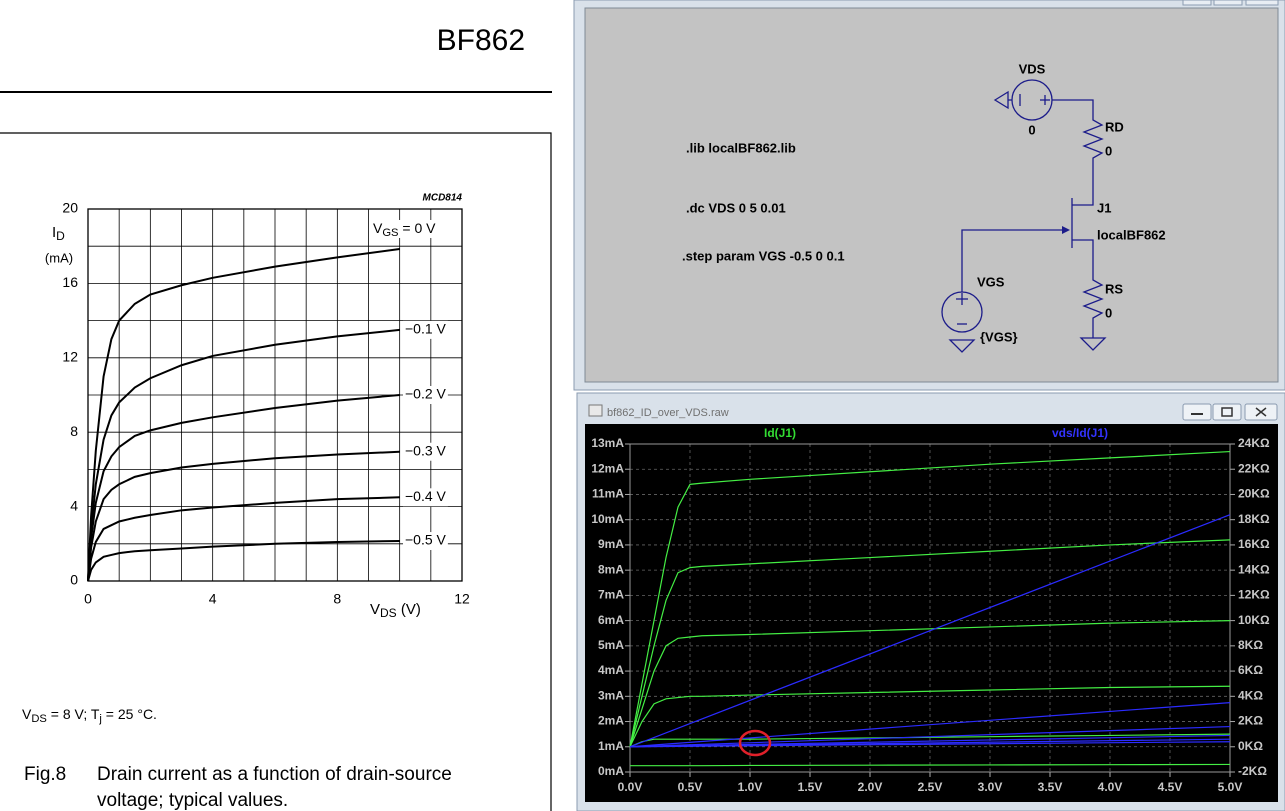  What do you see at coordinates (991, 281) in the screenshot?
I see `component-name: VGS` at bounding box center [991, 281].